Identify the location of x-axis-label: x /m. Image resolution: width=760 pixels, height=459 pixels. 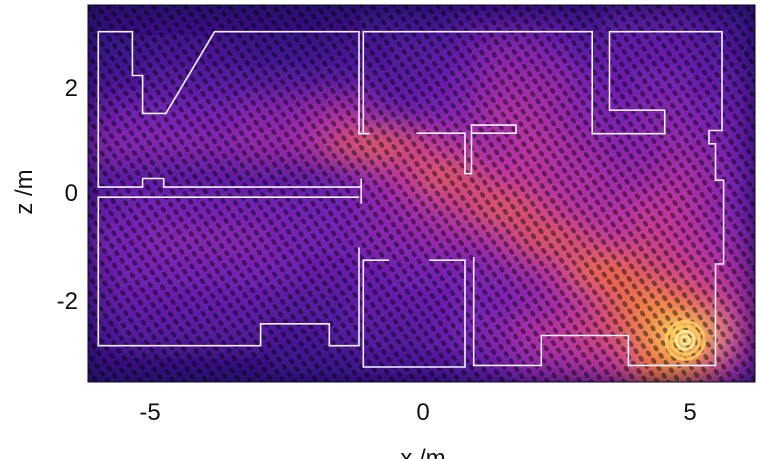
(422, 452).